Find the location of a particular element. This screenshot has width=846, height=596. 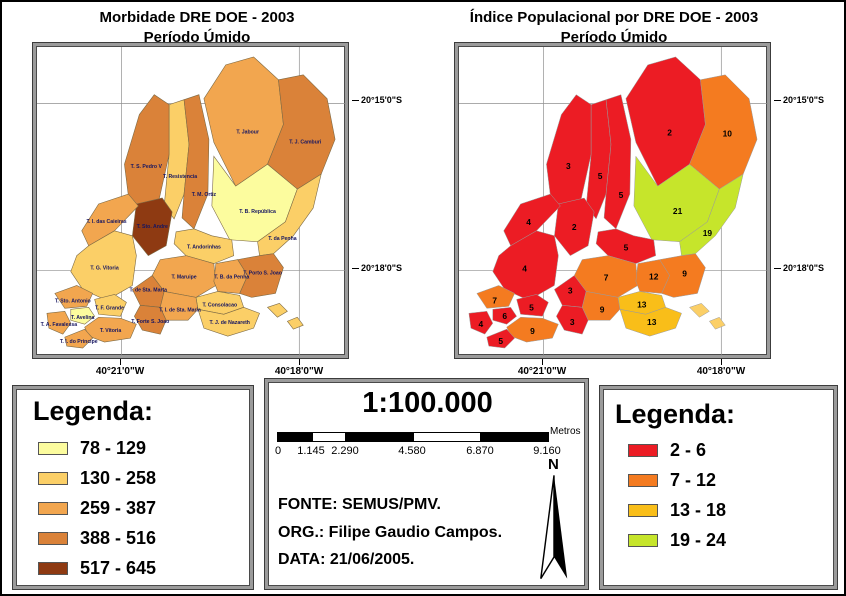

legend-item: 259 - 387 is located at coordinates (97, 508).